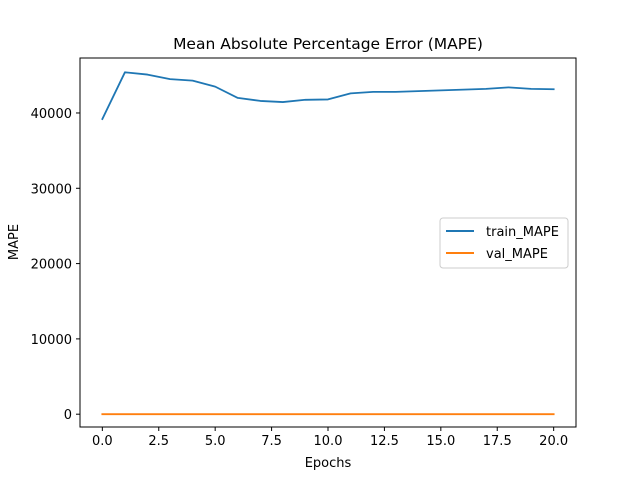 The width and height of the screenshot is (640, 480). What do you see at coordinates (51, 340) in the screenshot?
I see `y-tick-label: 10000` at bounding box center [51, 340].